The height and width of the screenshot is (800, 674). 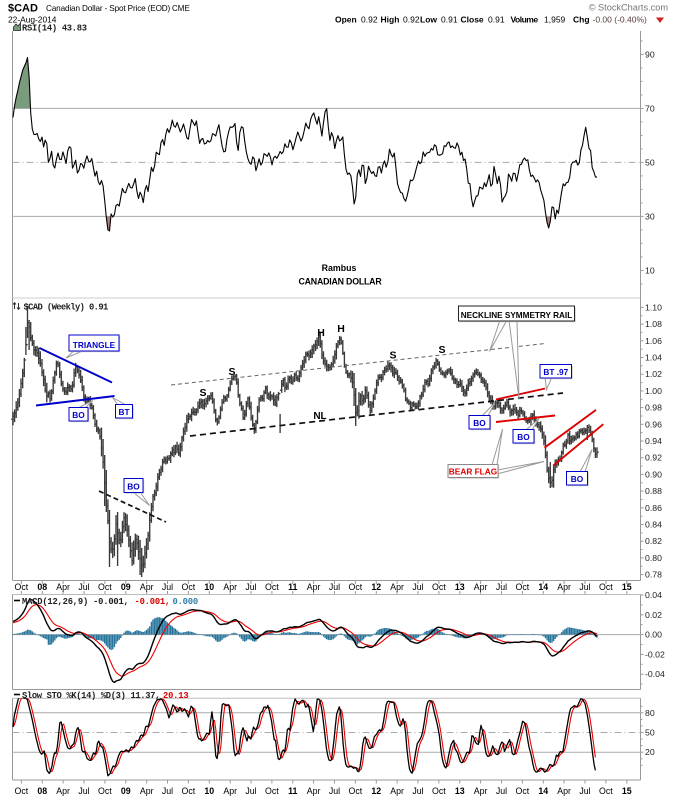 I want to click on svg-text: 30, so click(x=650, y=216).